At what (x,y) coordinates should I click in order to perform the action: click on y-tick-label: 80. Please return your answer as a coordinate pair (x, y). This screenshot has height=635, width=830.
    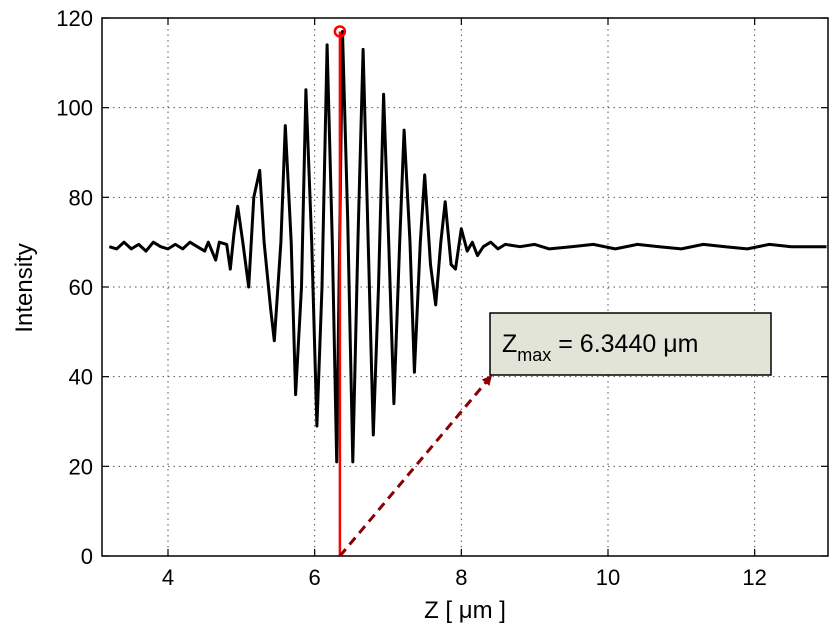
    Looking at the image, I should click on (81, 197).